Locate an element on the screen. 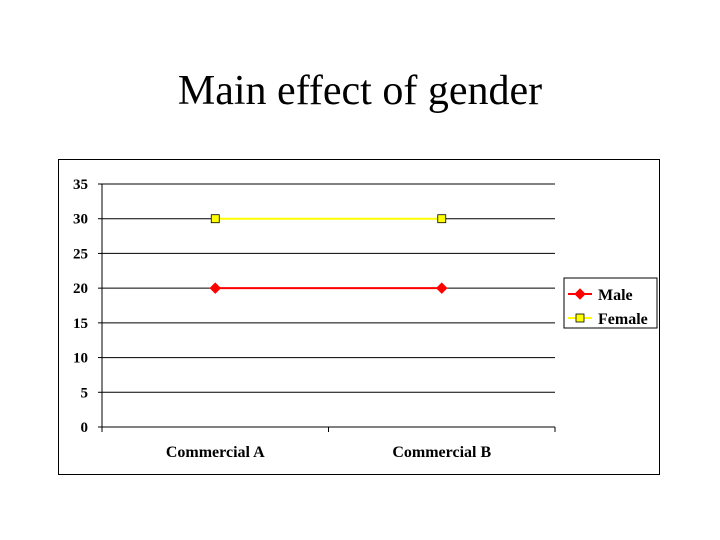 This screenshot has width=720, height=540. series-female is located at coordinates (328, 219).